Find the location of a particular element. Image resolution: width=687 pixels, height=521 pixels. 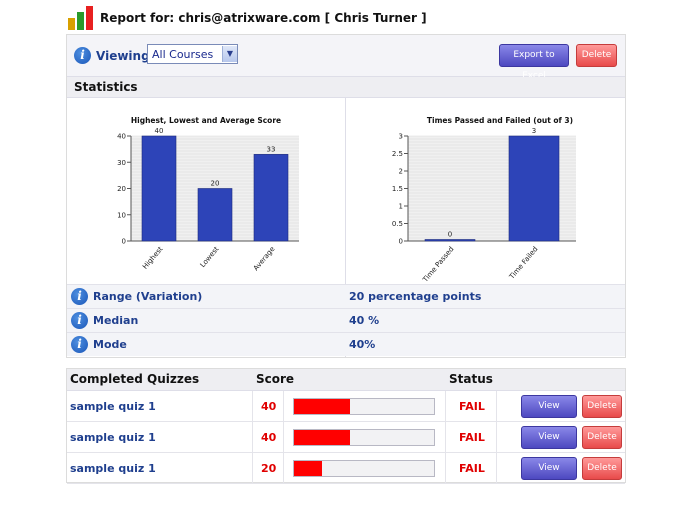

y-tick-label: 3 is located at coordinates (401, 137).